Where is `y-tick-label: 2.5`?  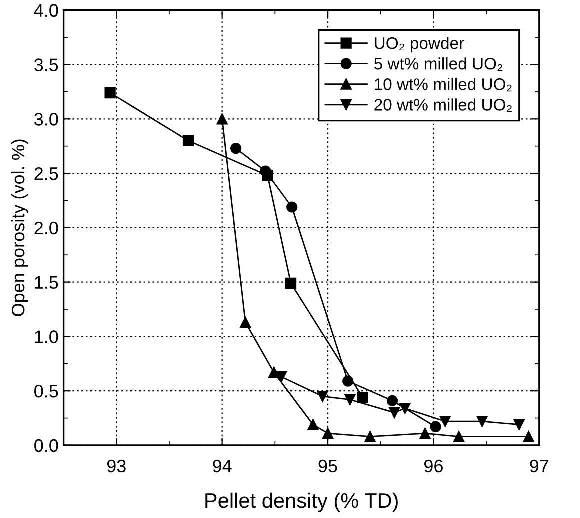 y-tick-label: 2.5 is located at coordinates (46, 173).